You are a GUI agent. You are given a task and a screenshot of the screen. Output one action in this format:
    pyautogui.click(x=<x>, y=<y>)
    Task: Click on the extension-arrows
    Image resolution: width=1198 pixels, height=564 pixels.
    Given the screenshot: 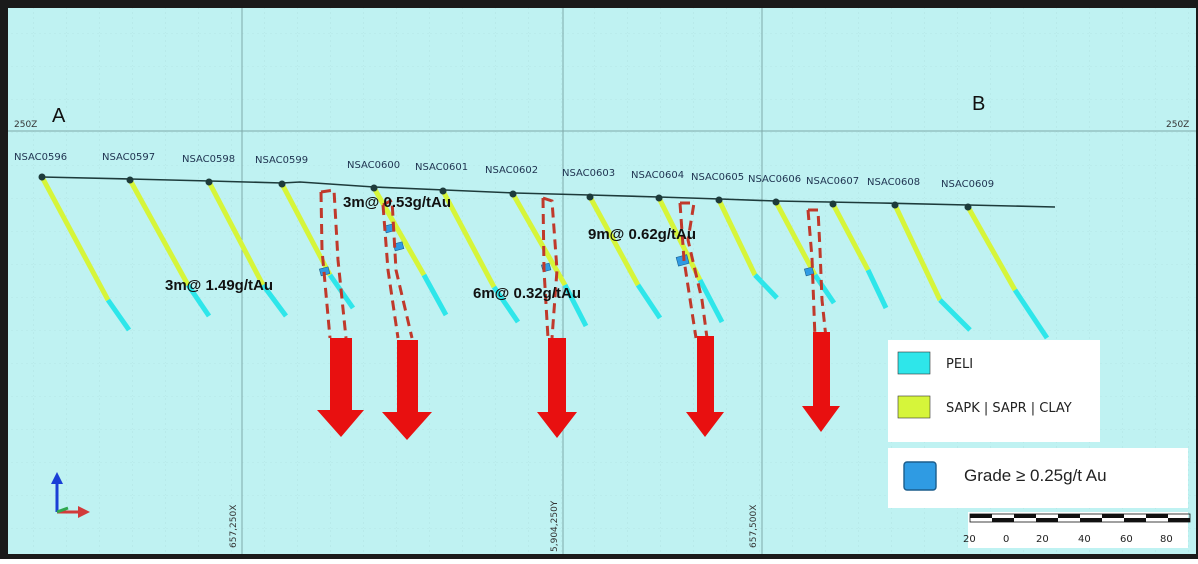 What is the action you would take?
    pyautogui.click(x=578, y=386)
    